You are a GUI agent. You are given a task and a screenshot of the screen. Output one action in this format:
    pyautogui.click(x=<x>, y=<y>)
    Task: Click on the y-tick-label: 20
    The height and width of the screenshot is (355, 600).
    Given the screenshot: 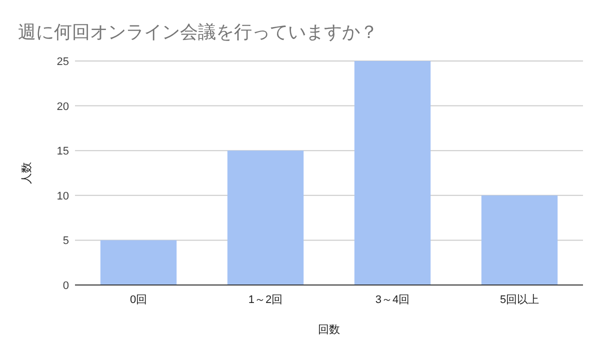 What is the action you would take?
    pyautogui.click(x=62, y=106)
    